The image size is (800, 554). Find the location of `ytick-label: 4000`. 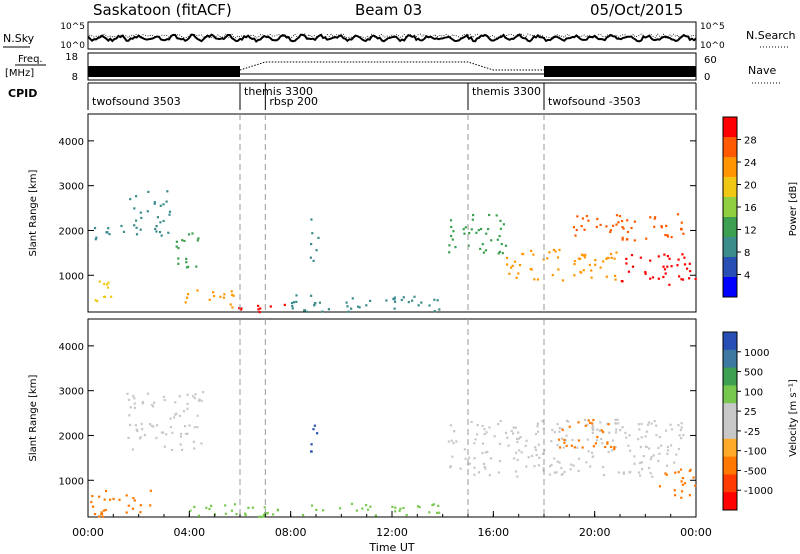

ytick-label: 4000 is located at coordinates (71, 142).